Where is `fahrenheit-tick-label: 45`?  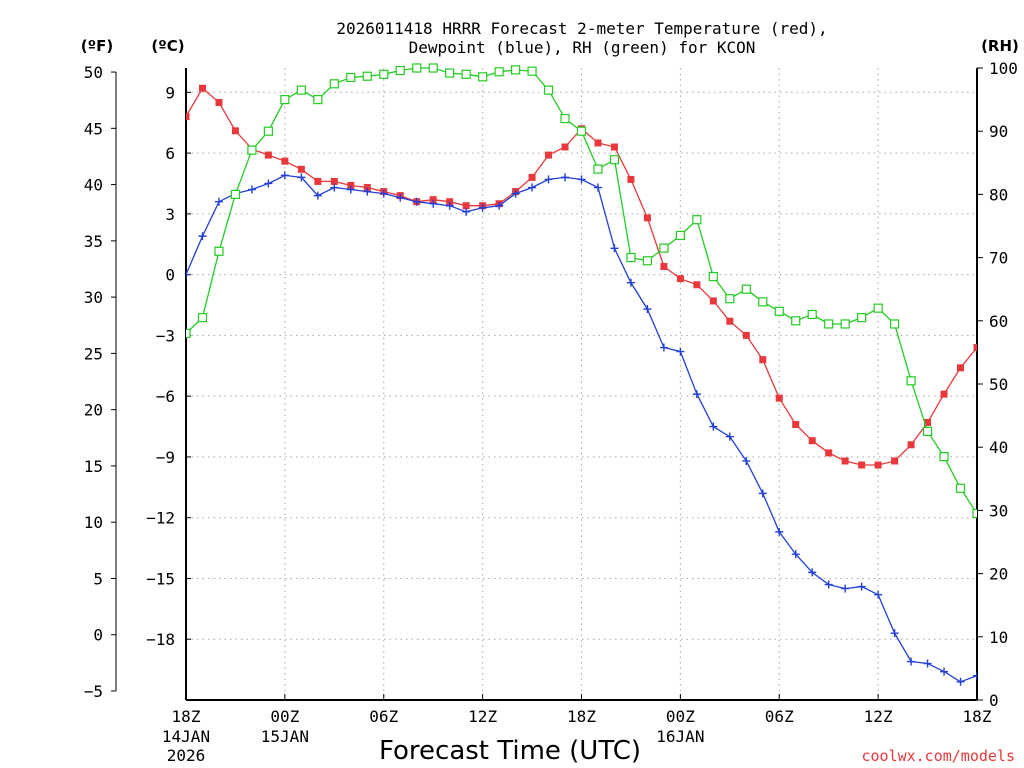
fahrenheit-tick-label: 45 is located at coordinates (93, 128).